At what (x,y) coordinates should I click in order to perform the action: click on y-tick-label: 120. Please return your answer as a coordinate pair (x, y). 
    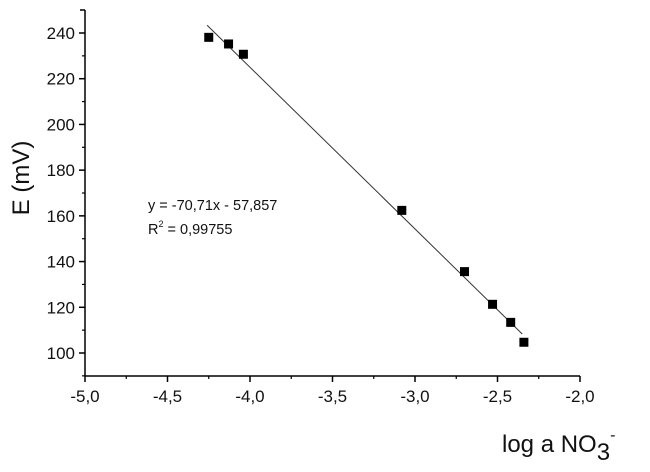
    Looking at the image, I should click on (61, 307).